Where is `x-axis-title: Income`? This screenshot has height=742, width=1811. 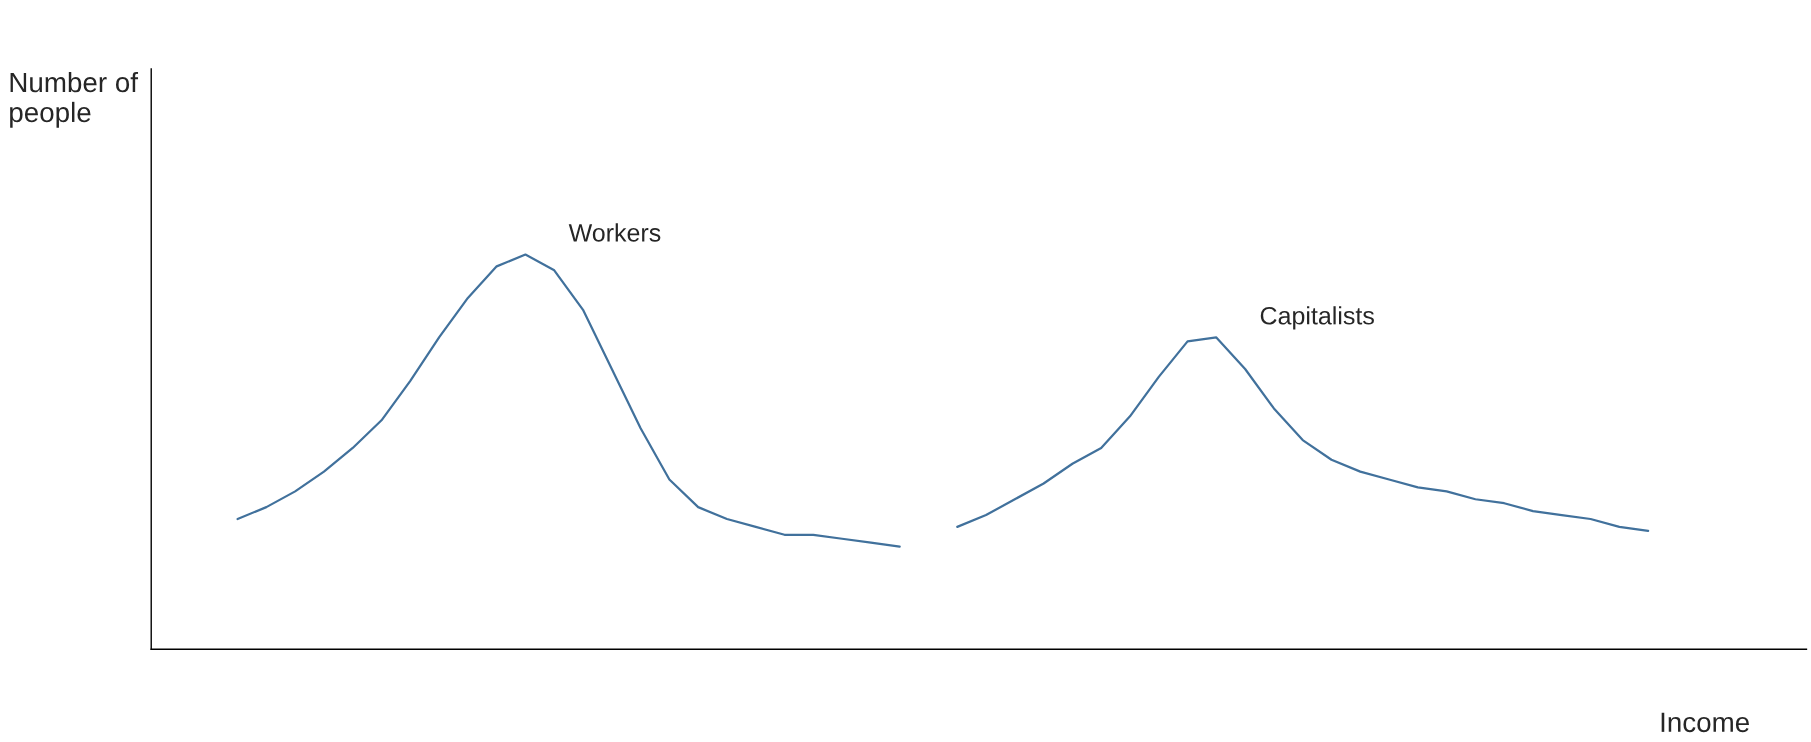 x-axis-title: Income is located at coordinates (1705, 722).